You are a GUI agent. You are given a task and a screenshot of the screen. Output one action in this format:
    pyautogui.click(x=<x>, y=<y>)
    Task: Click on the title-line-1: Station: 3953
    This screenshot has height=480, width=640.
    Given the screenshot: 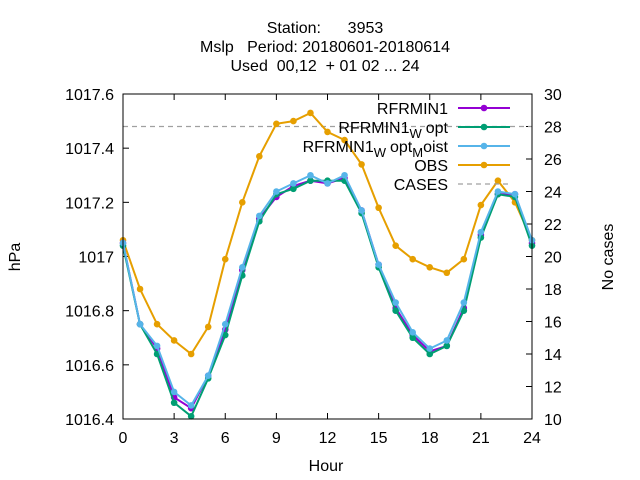 What is the action you would take?
    pyautogui.click(x=325, y=28)
    